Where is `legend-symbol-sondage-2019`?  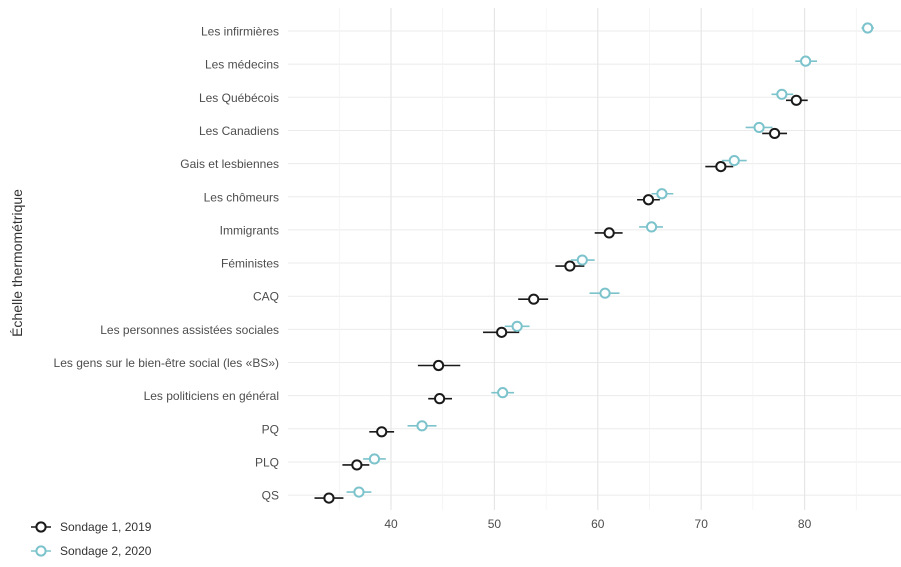 legend-symbol-sondage-2019 is located at coordinates (41, 527).